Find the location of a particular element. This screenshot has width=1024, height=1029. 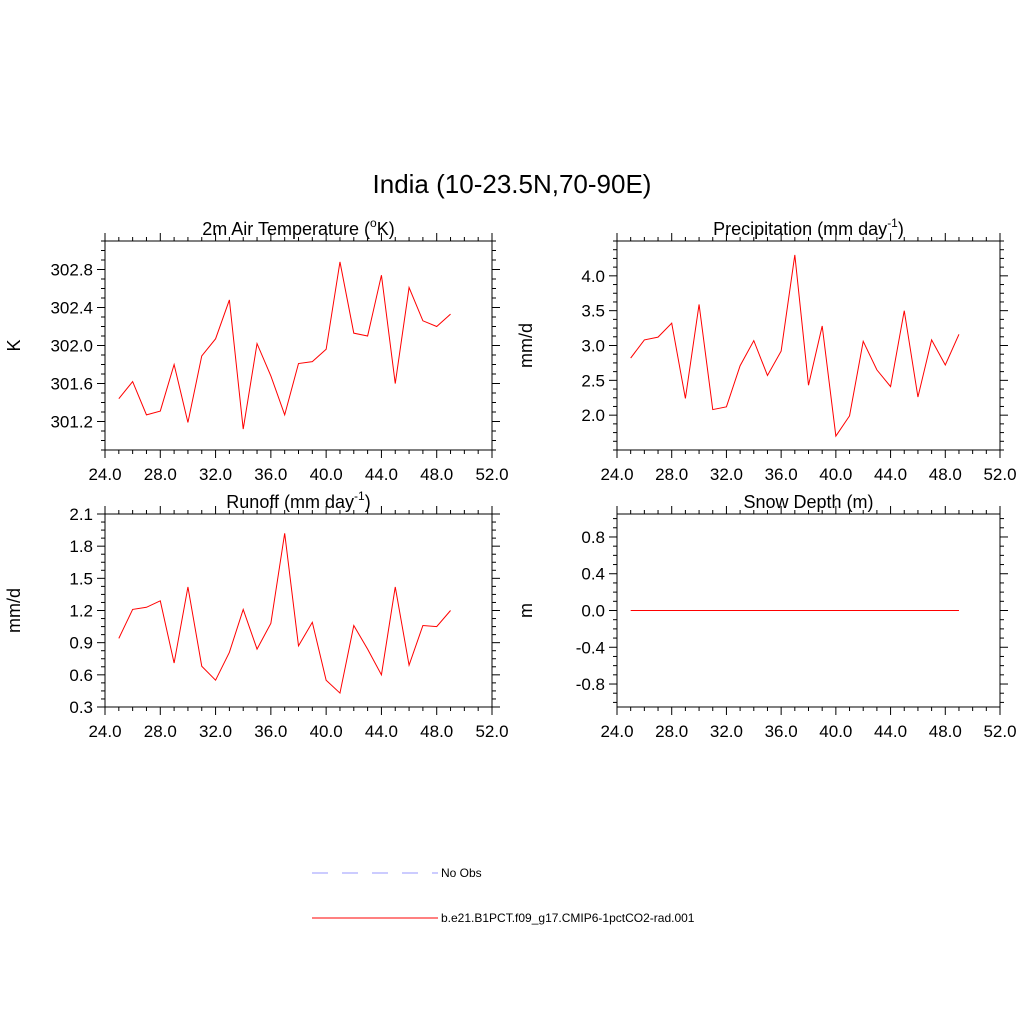

plot-frame-runoff is located at coordinates (298, 610).